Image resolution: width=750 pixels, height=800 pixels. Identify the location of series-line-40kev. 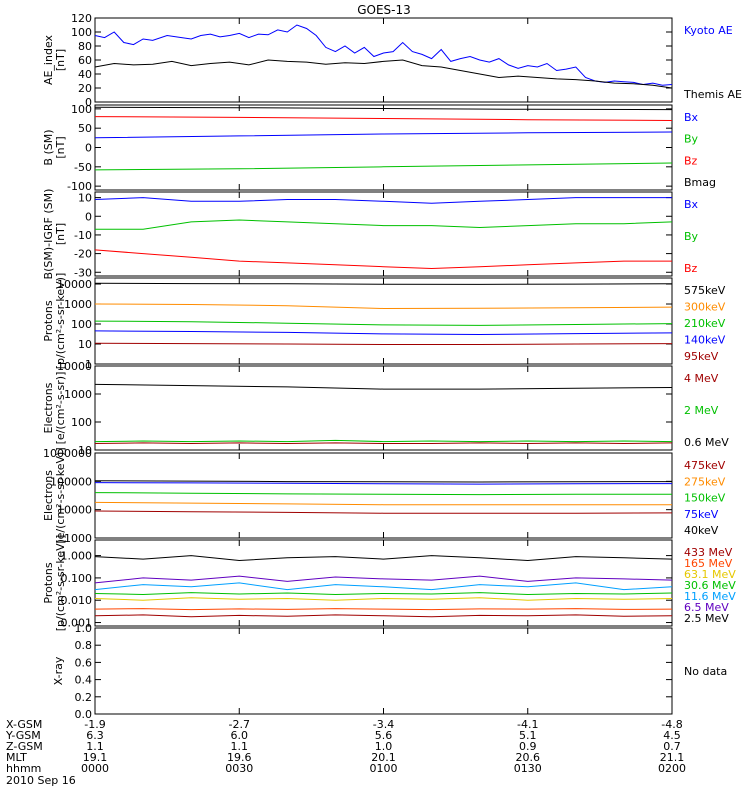
(383, 481).